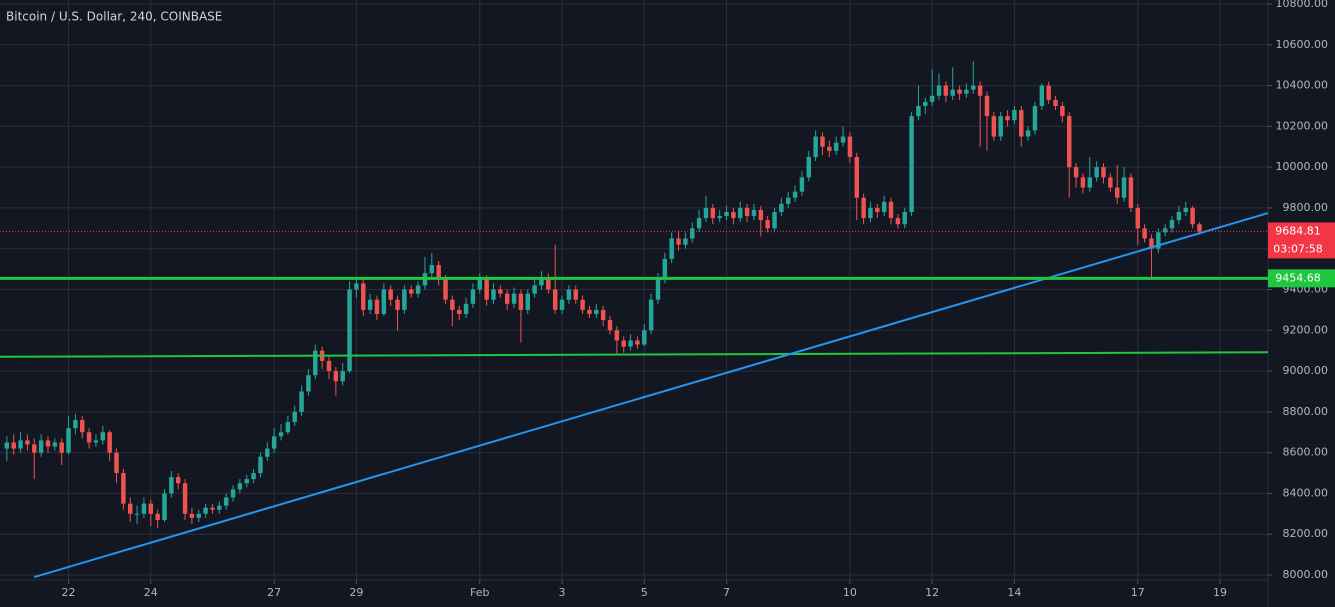 This screenshot has height=607, width=1335. What do you see at coordinates (1302, 125) in the screenshot?
I see `y-tick-label: 10200.00` at bounding box center [1302, 125].